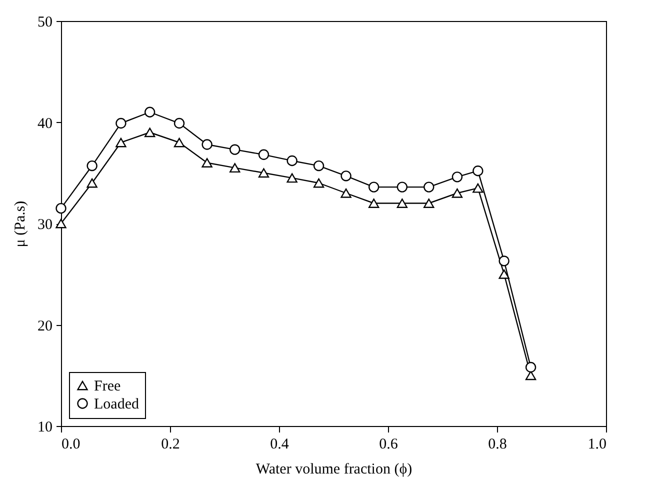 The width and height of the screenshot is (646, 488). I want to click on y-tick-label: 10, so click(45, 428).